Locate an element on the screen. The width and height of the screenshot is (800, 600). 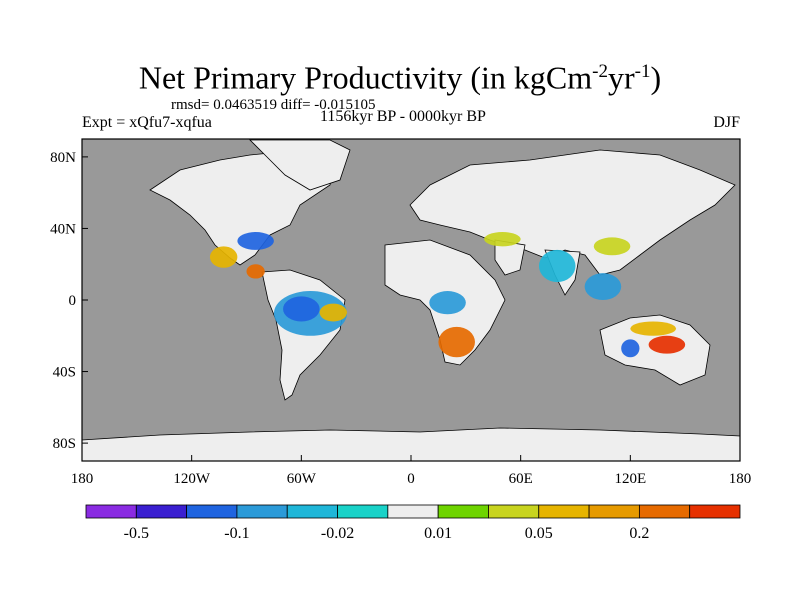
period-label: 1156kyr BP - 0000kyr BP is located at coordinates (403, 116).